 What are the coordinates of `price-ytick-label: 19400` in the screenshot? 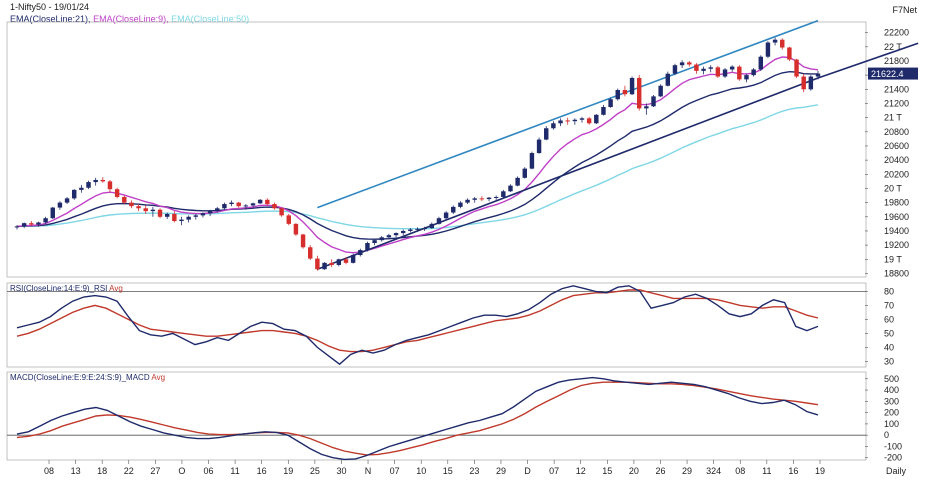 It's located at (896, 231).